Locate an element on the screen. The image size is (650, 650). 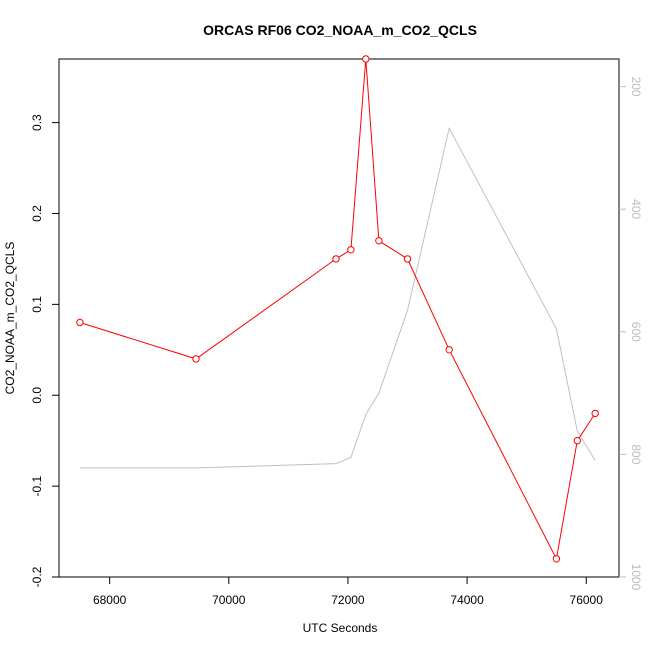
y2-tick-label: 600 is located at coordinates (636, 332).